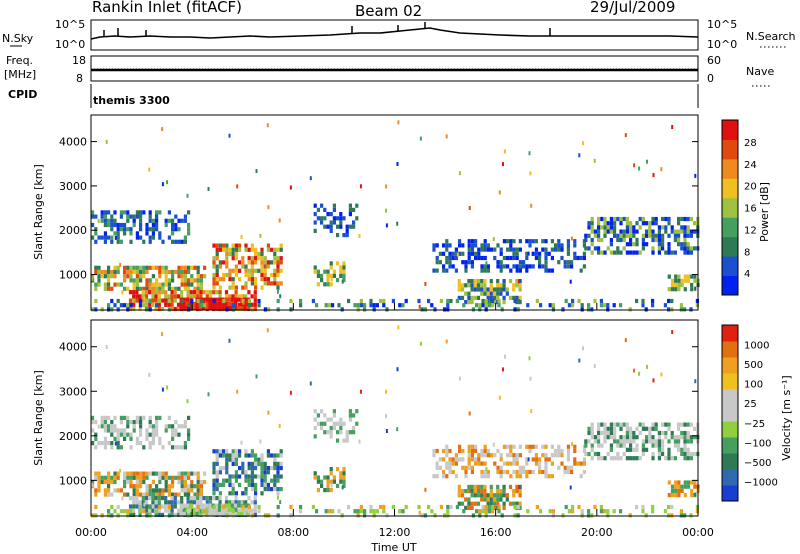 This screenshot has height=554, width=800. What do you see at coordinates (730, 266) in the screenshot?
I see `colorbar-swatch` at bounding box center [730, 266].